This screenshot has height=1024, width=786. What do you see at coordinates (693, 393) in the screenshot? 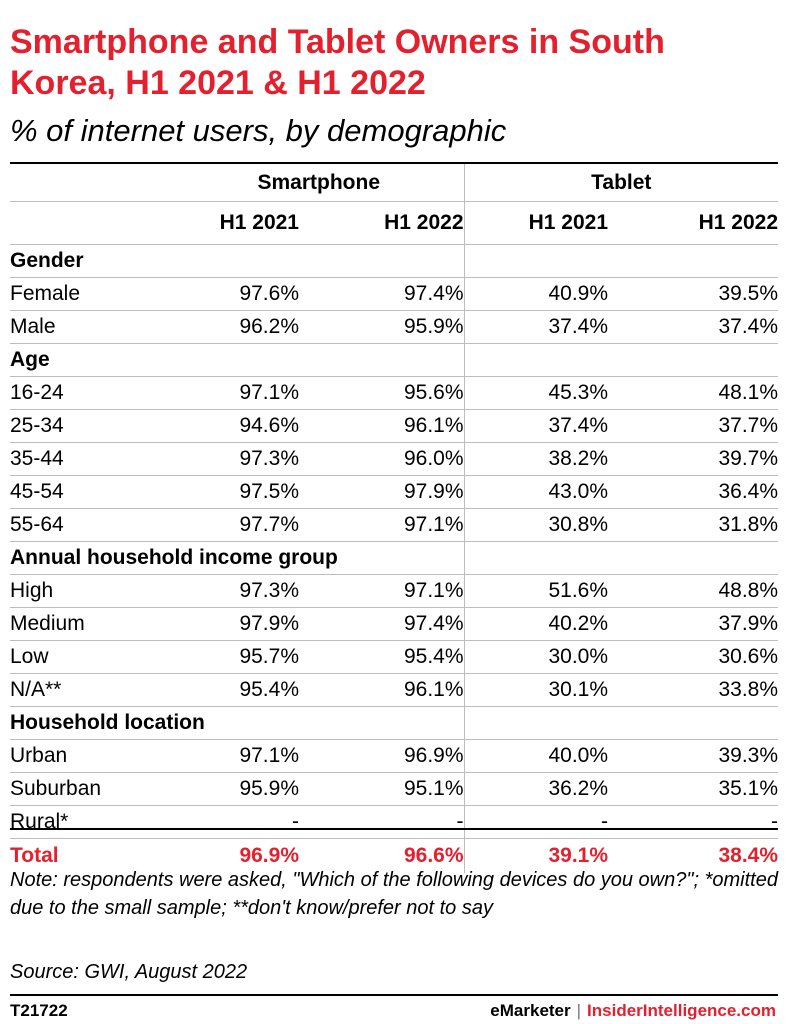
I see `value-cell: 48.1%` at bounding box center [693, 393].